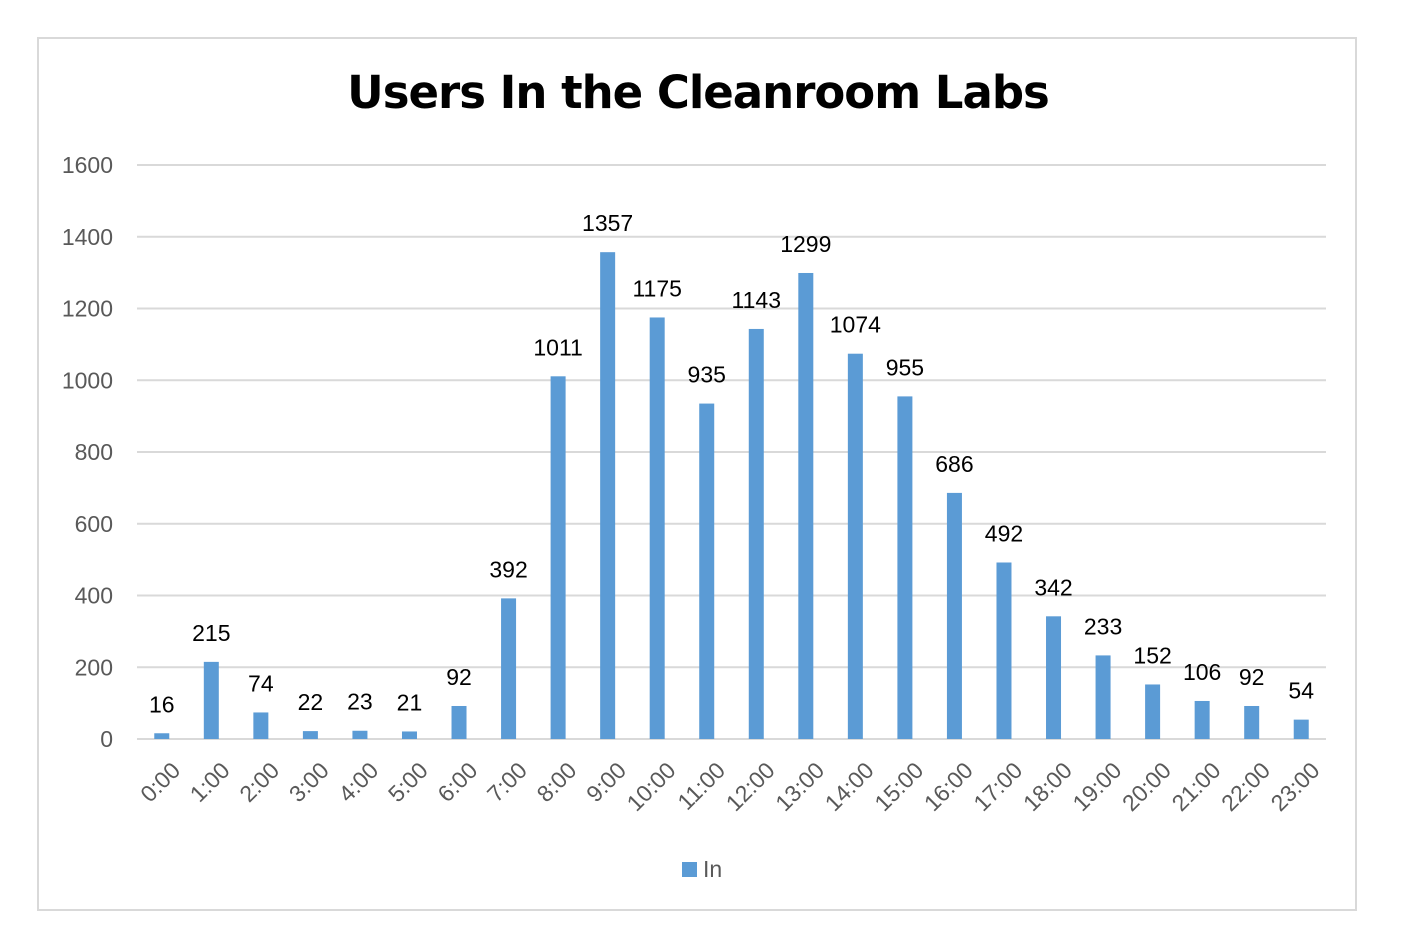  I want to click on data-label: 492, so click(1004, 533).